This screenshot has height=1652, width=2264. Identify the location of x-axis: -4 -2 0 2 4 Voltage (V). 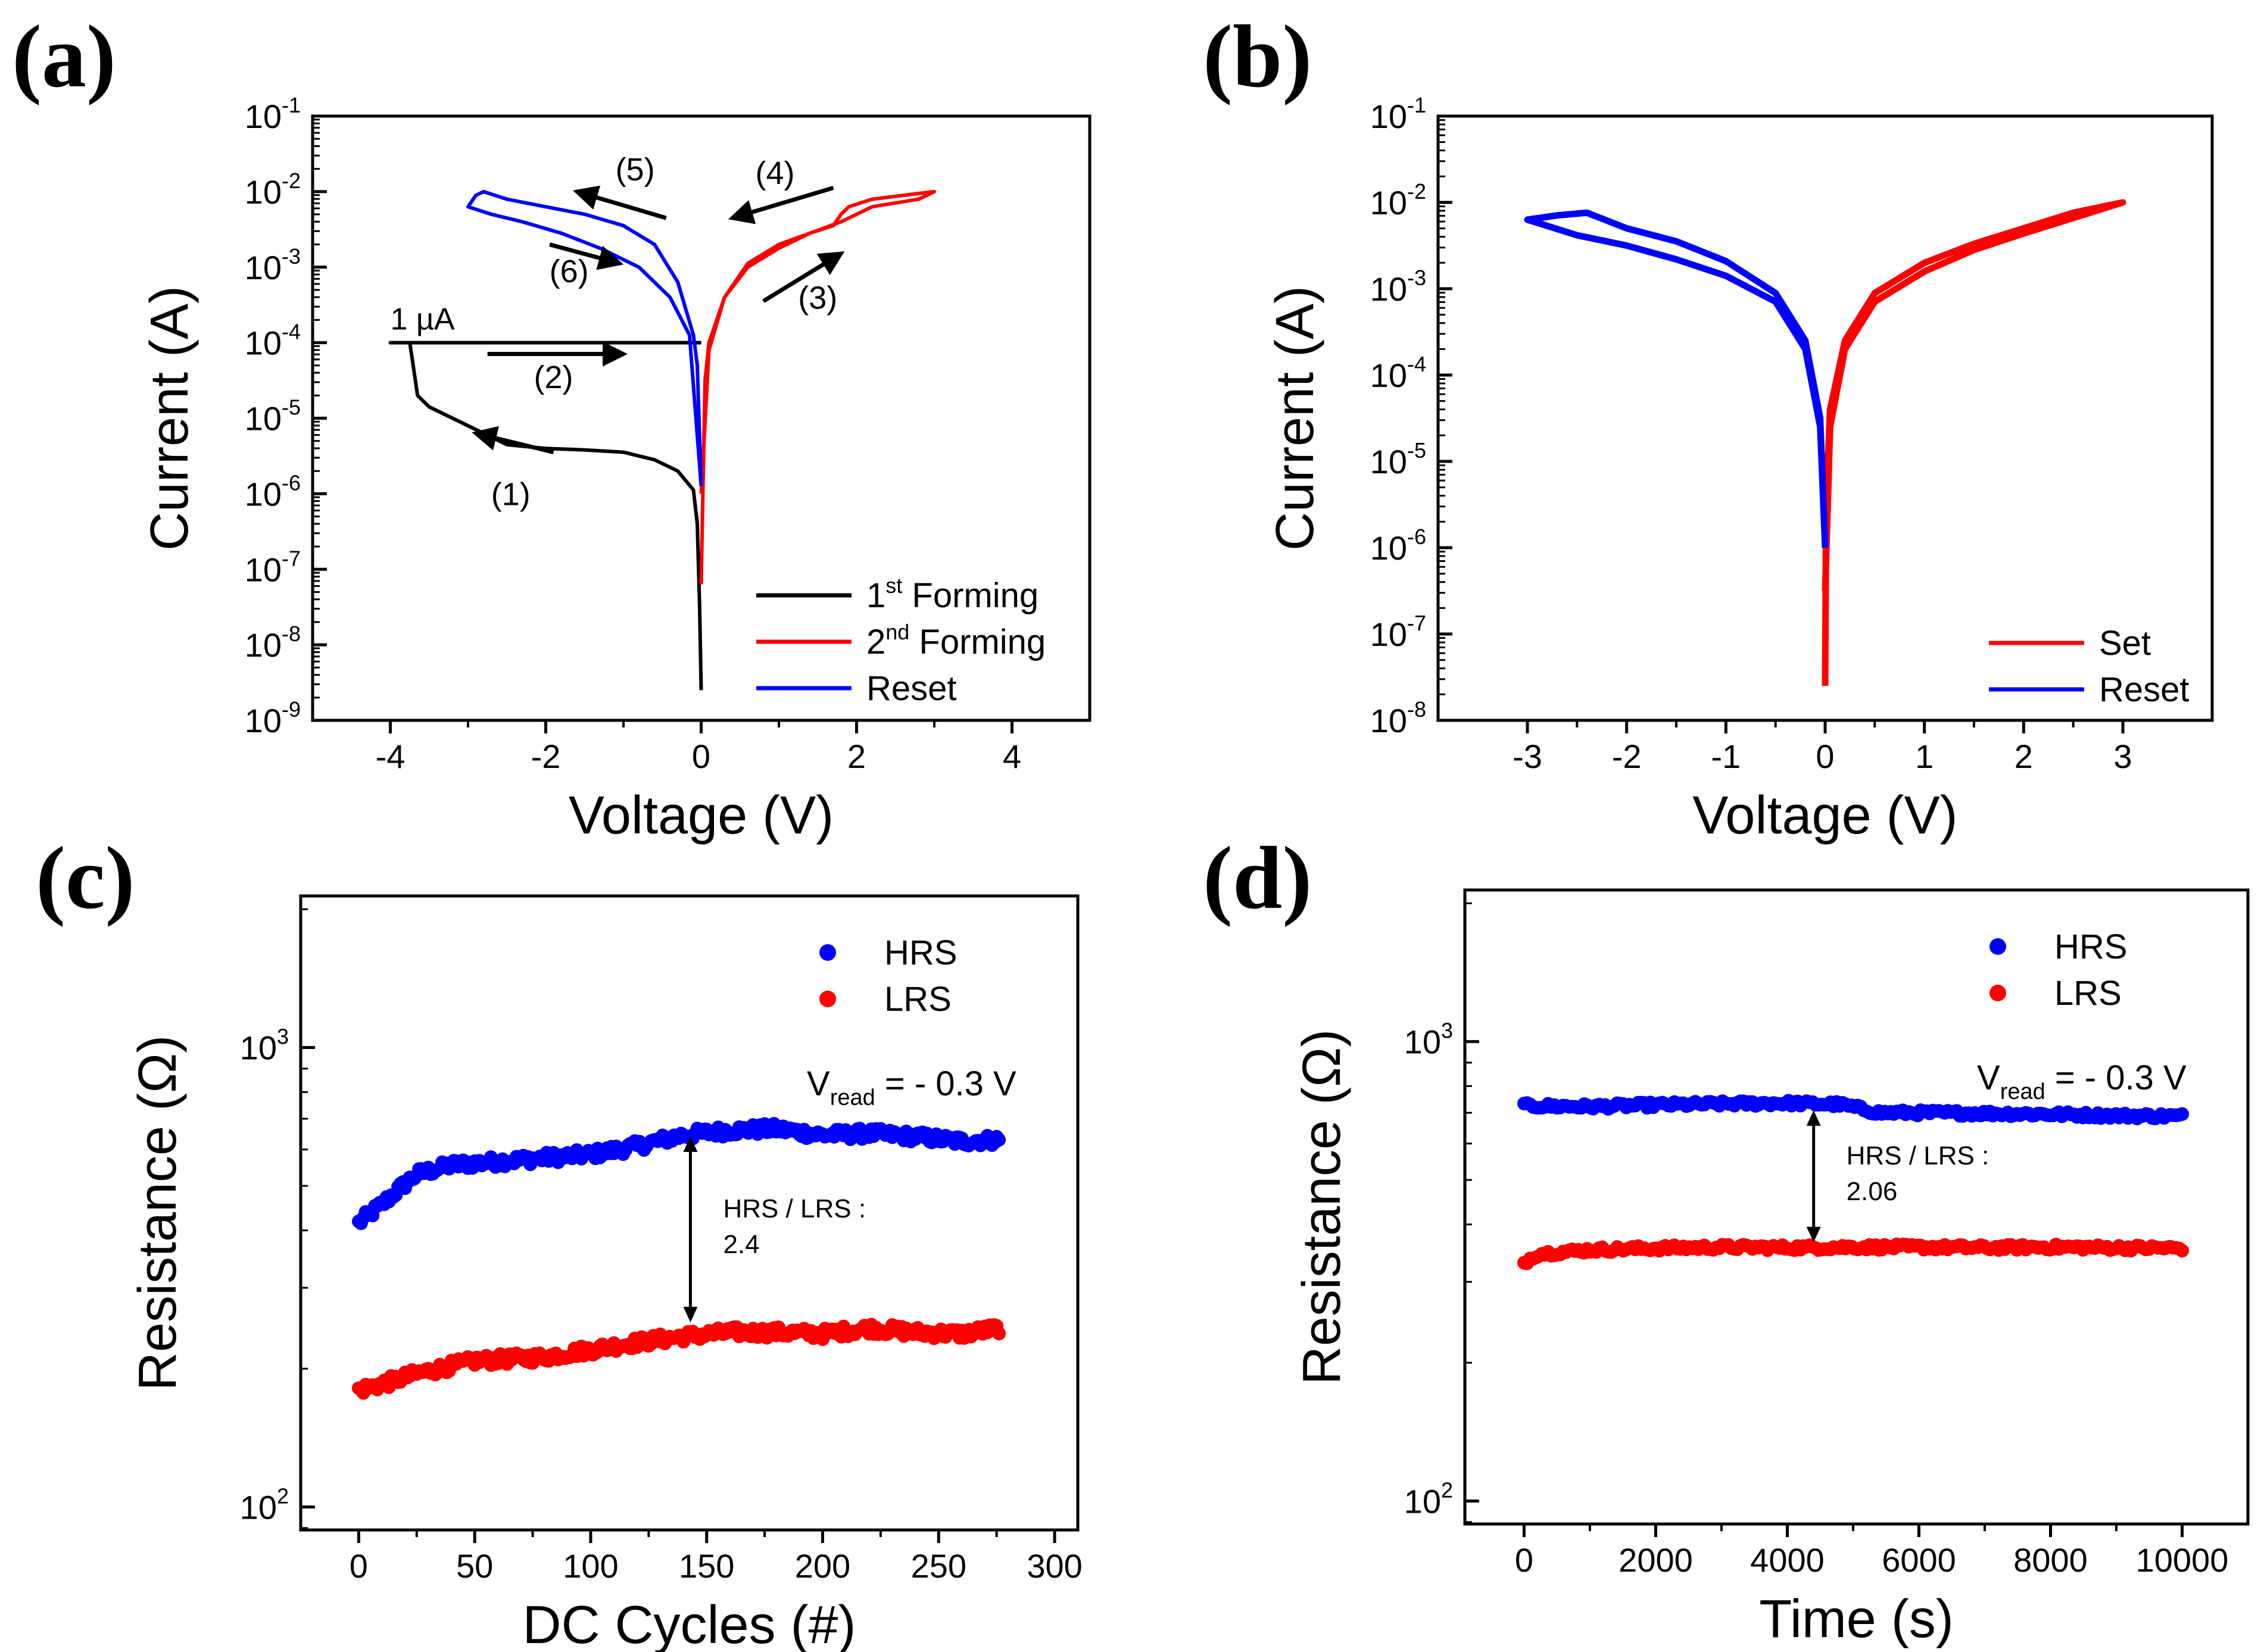
(698, 782).